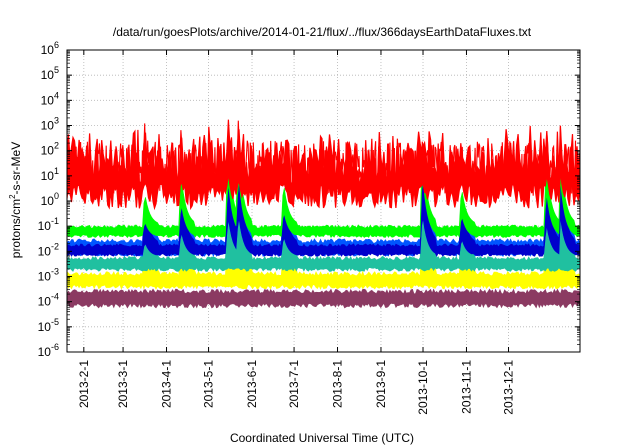  What do you see at coordinates (338, 384) in the screenshot?
I see `x-tick-label: 2013-8-1` at bounding box center [338, 384].